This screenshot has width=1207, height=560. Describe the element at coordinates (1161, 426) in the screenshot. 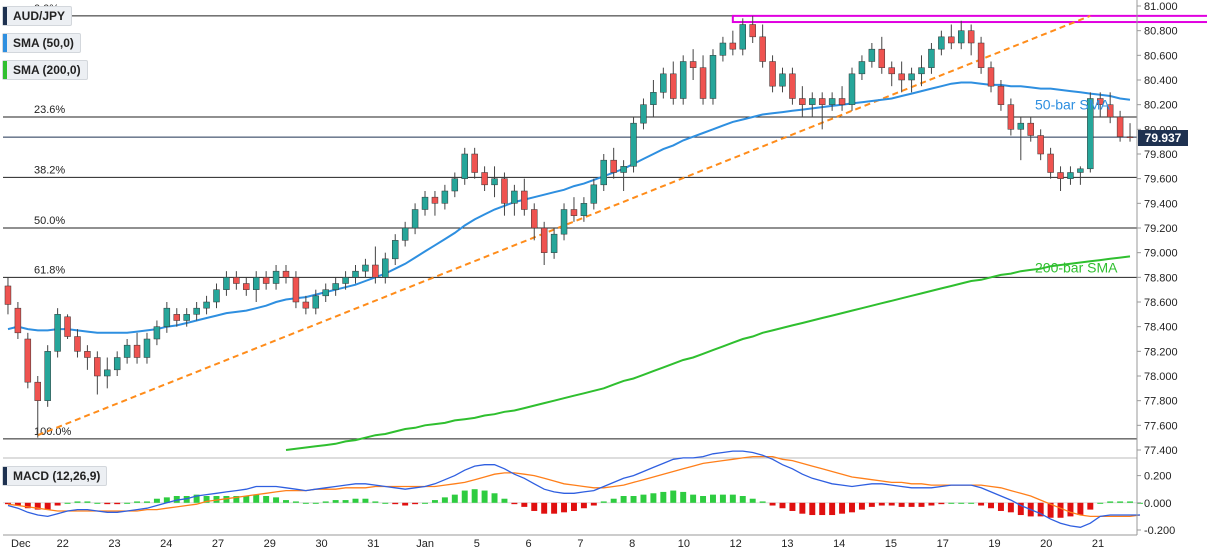

I see `price-tick-label: 77.600` at that location.